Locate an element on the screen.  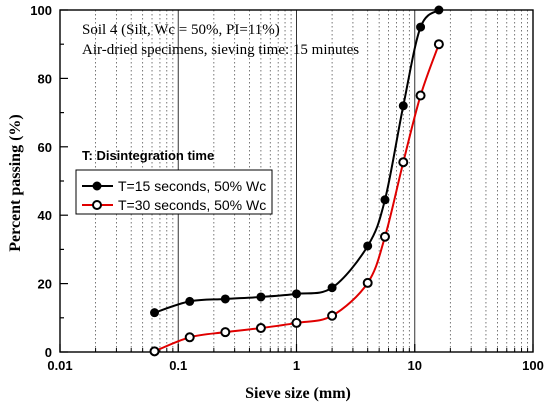
legend-label-series-1: T=15 seconds, 50% Wc is located at coordinates (192, 186).